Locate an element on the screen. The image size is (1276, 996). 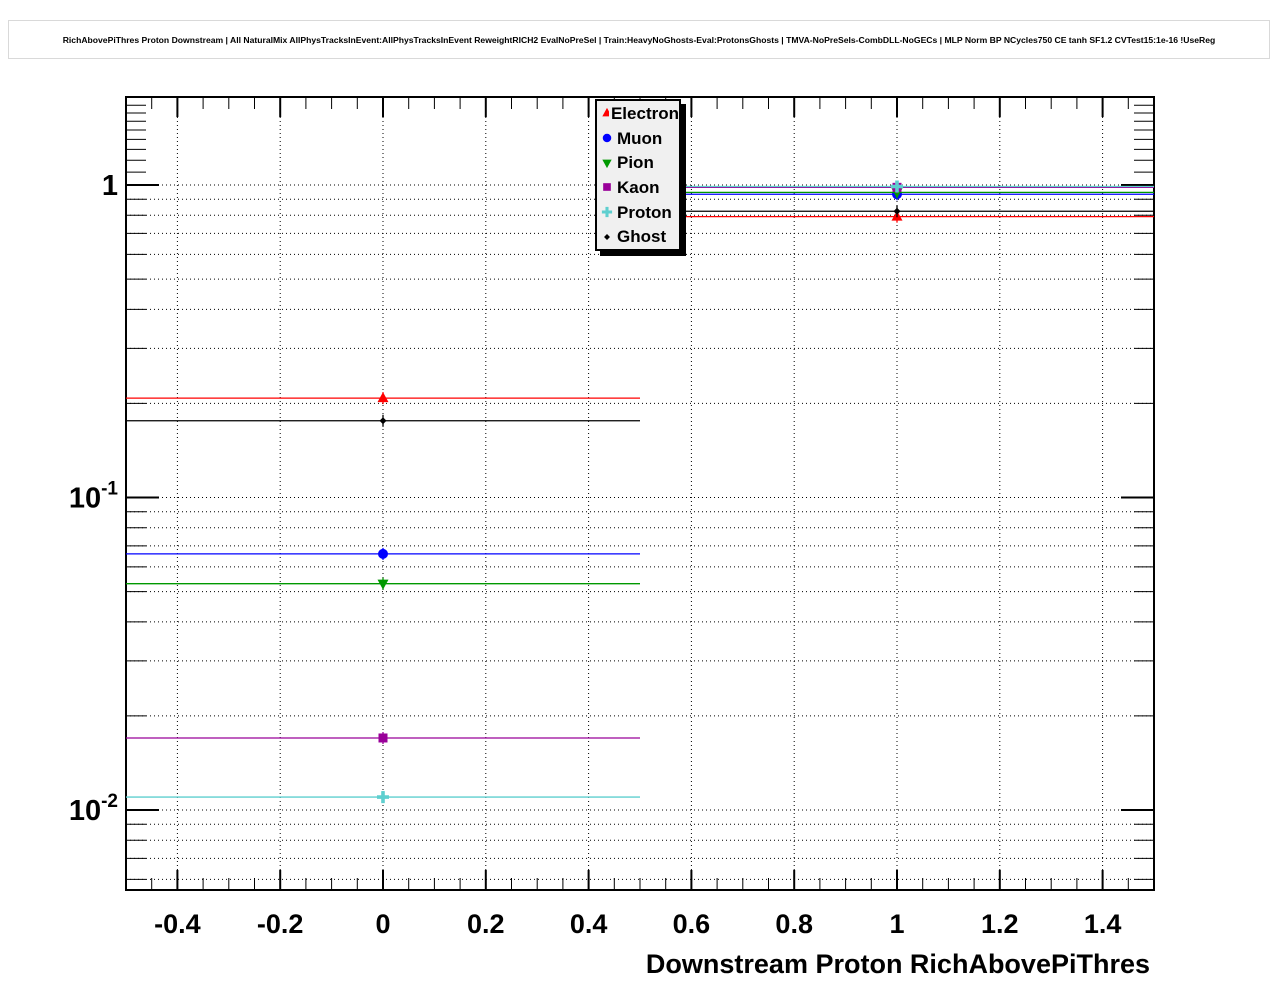
triangle-down-icon is located at coordinates (607, 163).